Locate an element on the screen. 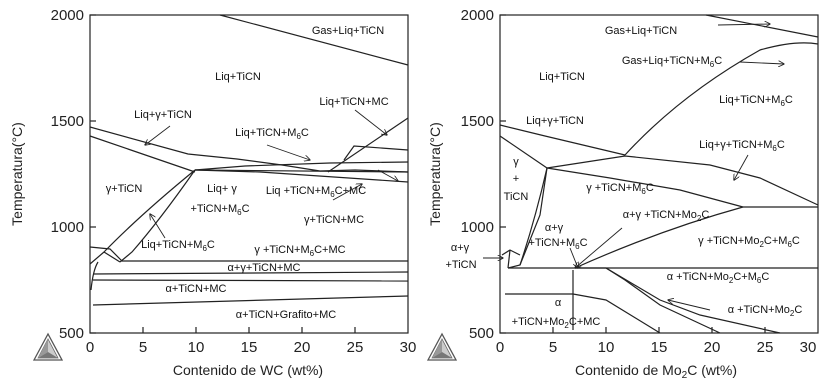 The image size is (820, 385). arrows-left is located at coordinates (271, 174).